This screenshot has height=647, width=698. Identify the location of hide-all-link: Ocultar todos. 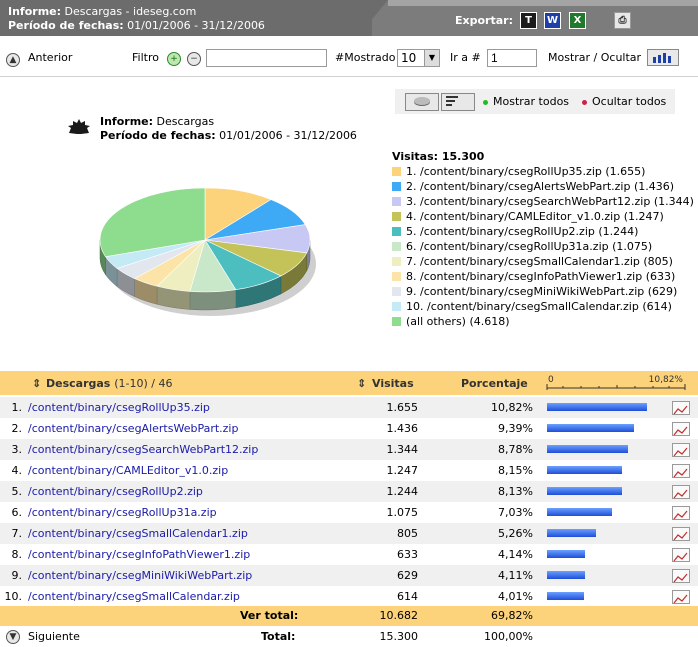
(624, 101).